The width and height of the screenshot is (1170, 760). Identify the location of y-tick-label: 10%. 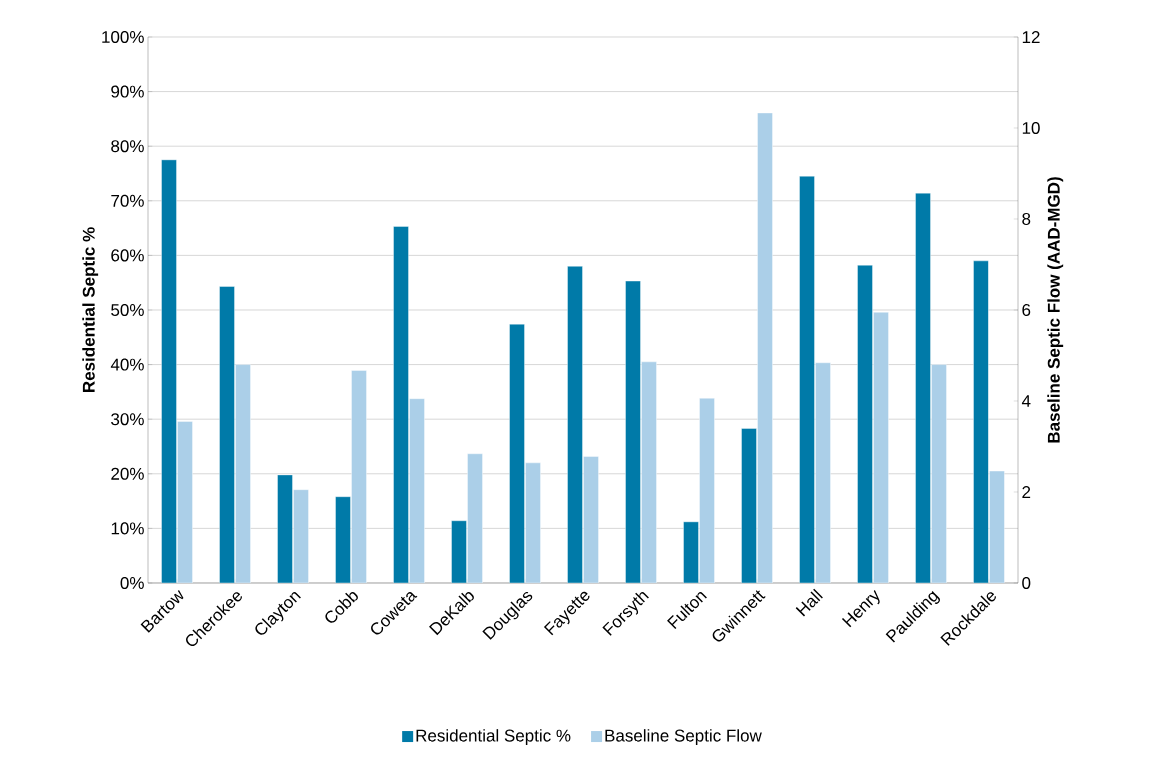
(127, 528).